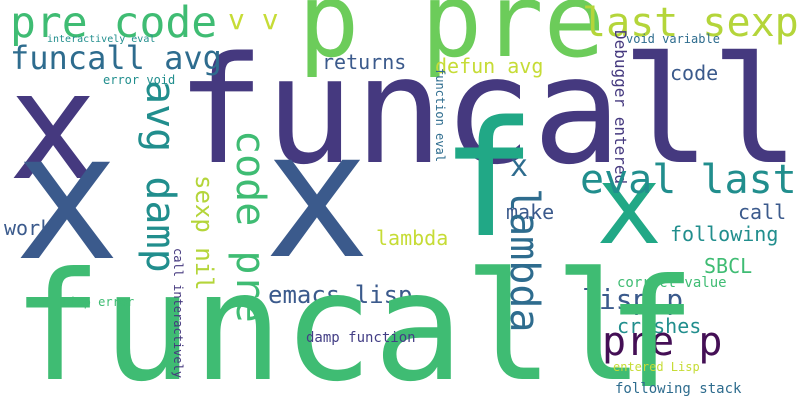 The image size is (800, 400). What do you see at coordinates (488, 179) in the screenshot?
I see `word-17: f` at bounding box center [488, 179].